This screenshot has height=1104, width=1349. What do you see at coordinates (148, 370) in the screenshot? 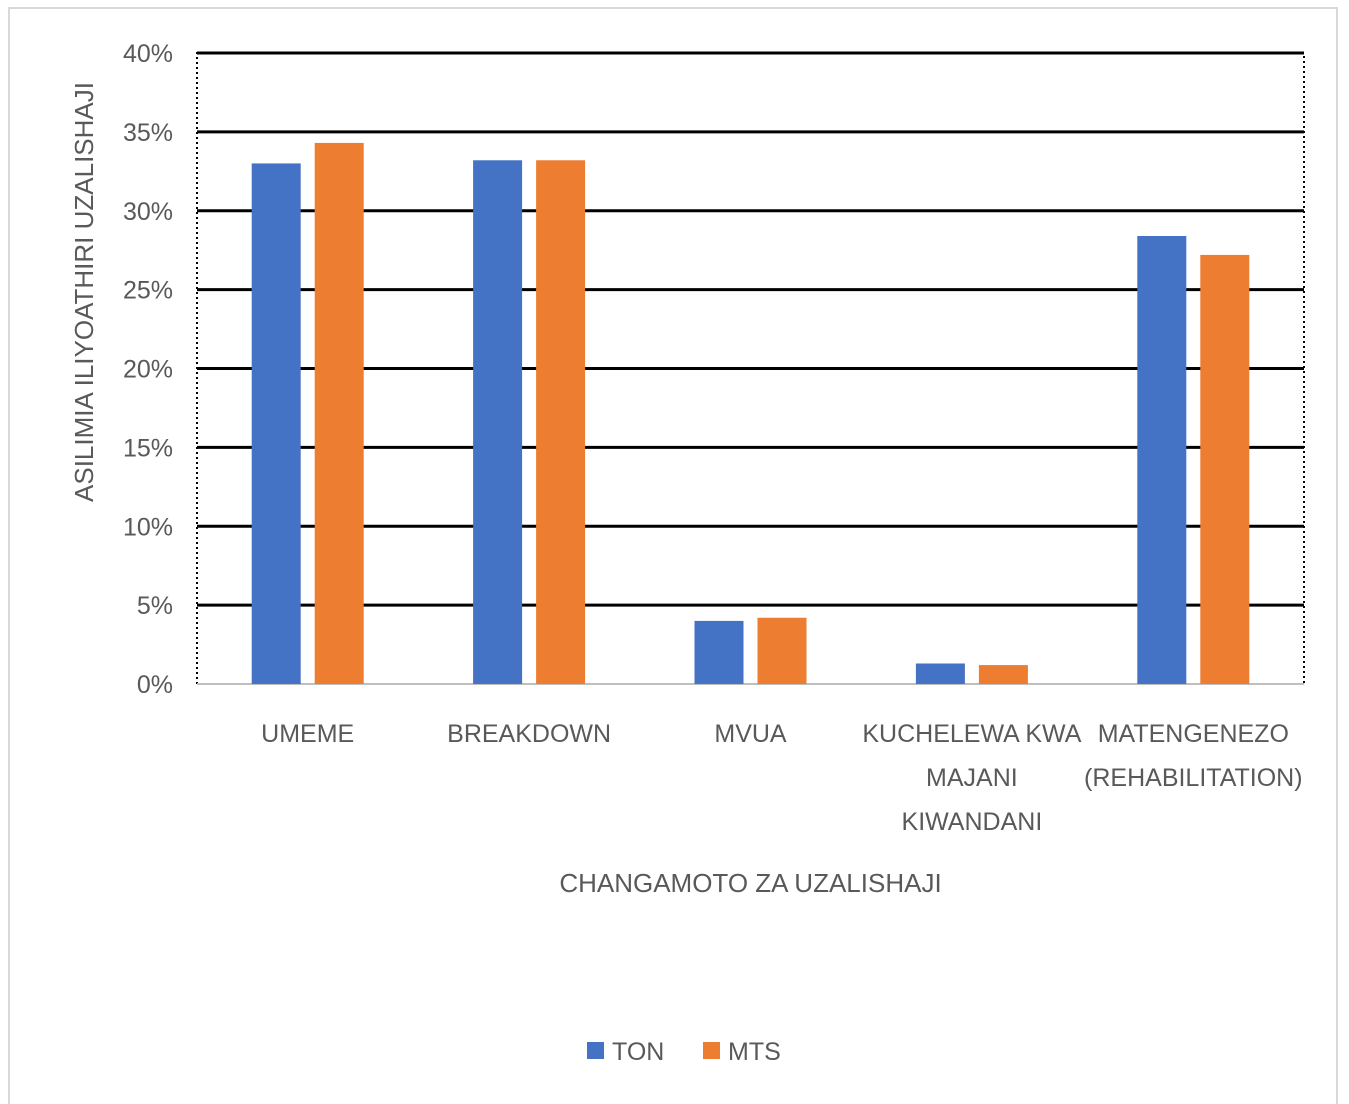
I see `y-tick-label: 20%` at bounding box center [148, 370].